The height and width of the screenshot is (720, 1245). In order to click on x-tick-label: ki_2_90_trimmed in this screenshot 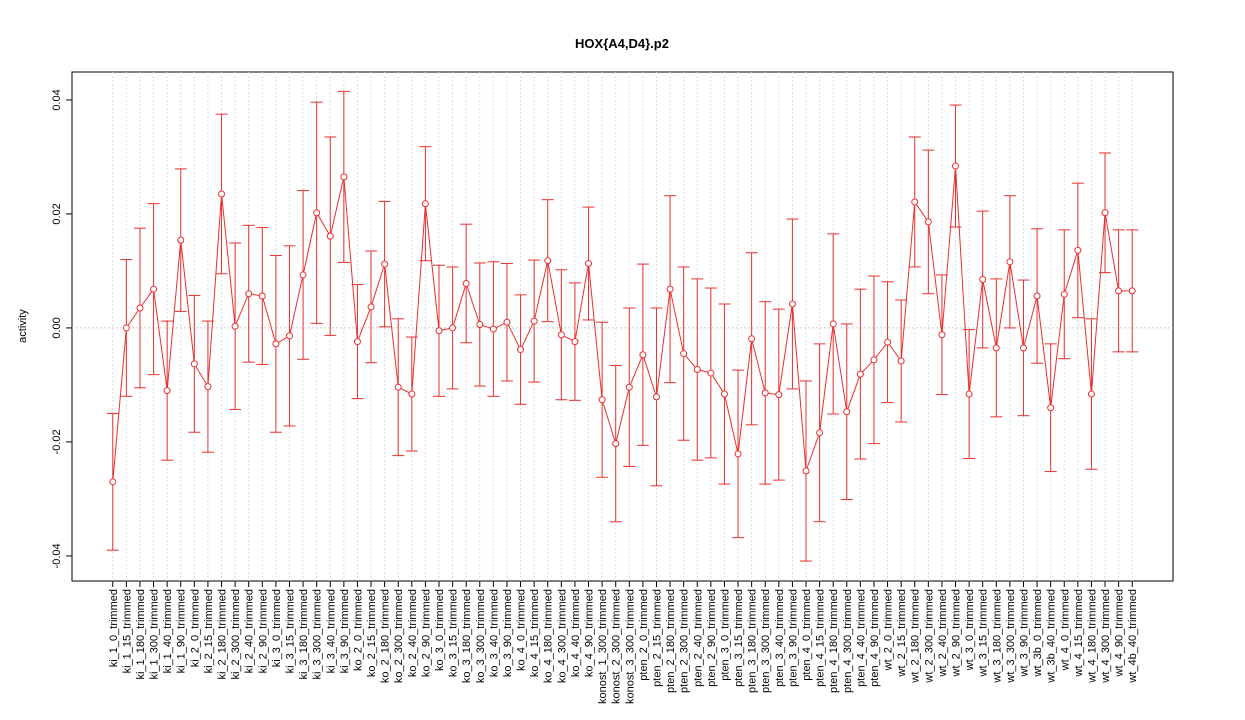, I will do `click(263, 631)`.